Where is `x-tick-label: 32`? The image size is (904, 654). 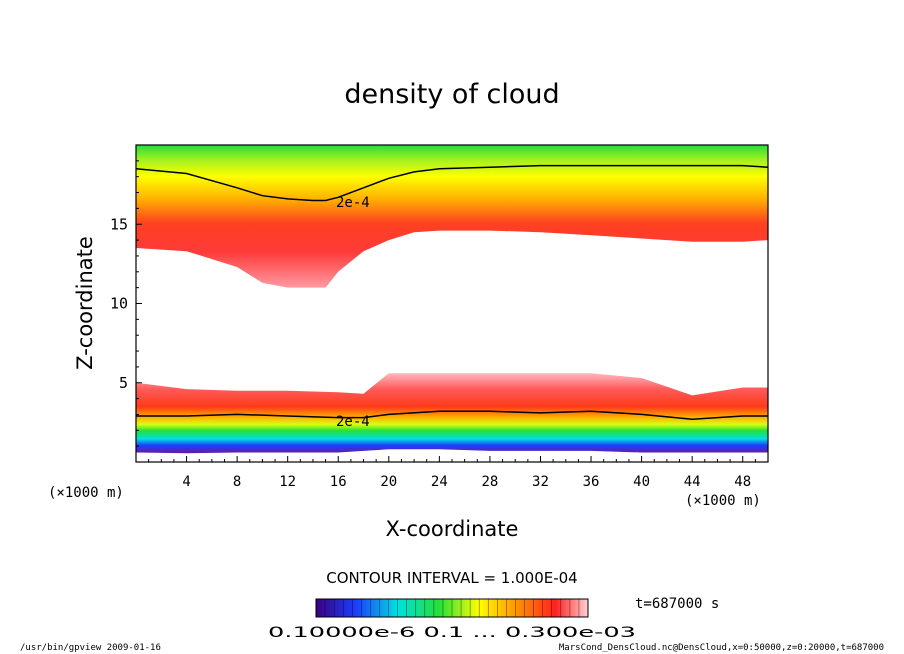
x-tick-label: 32 is located at coordinates (540, 482).